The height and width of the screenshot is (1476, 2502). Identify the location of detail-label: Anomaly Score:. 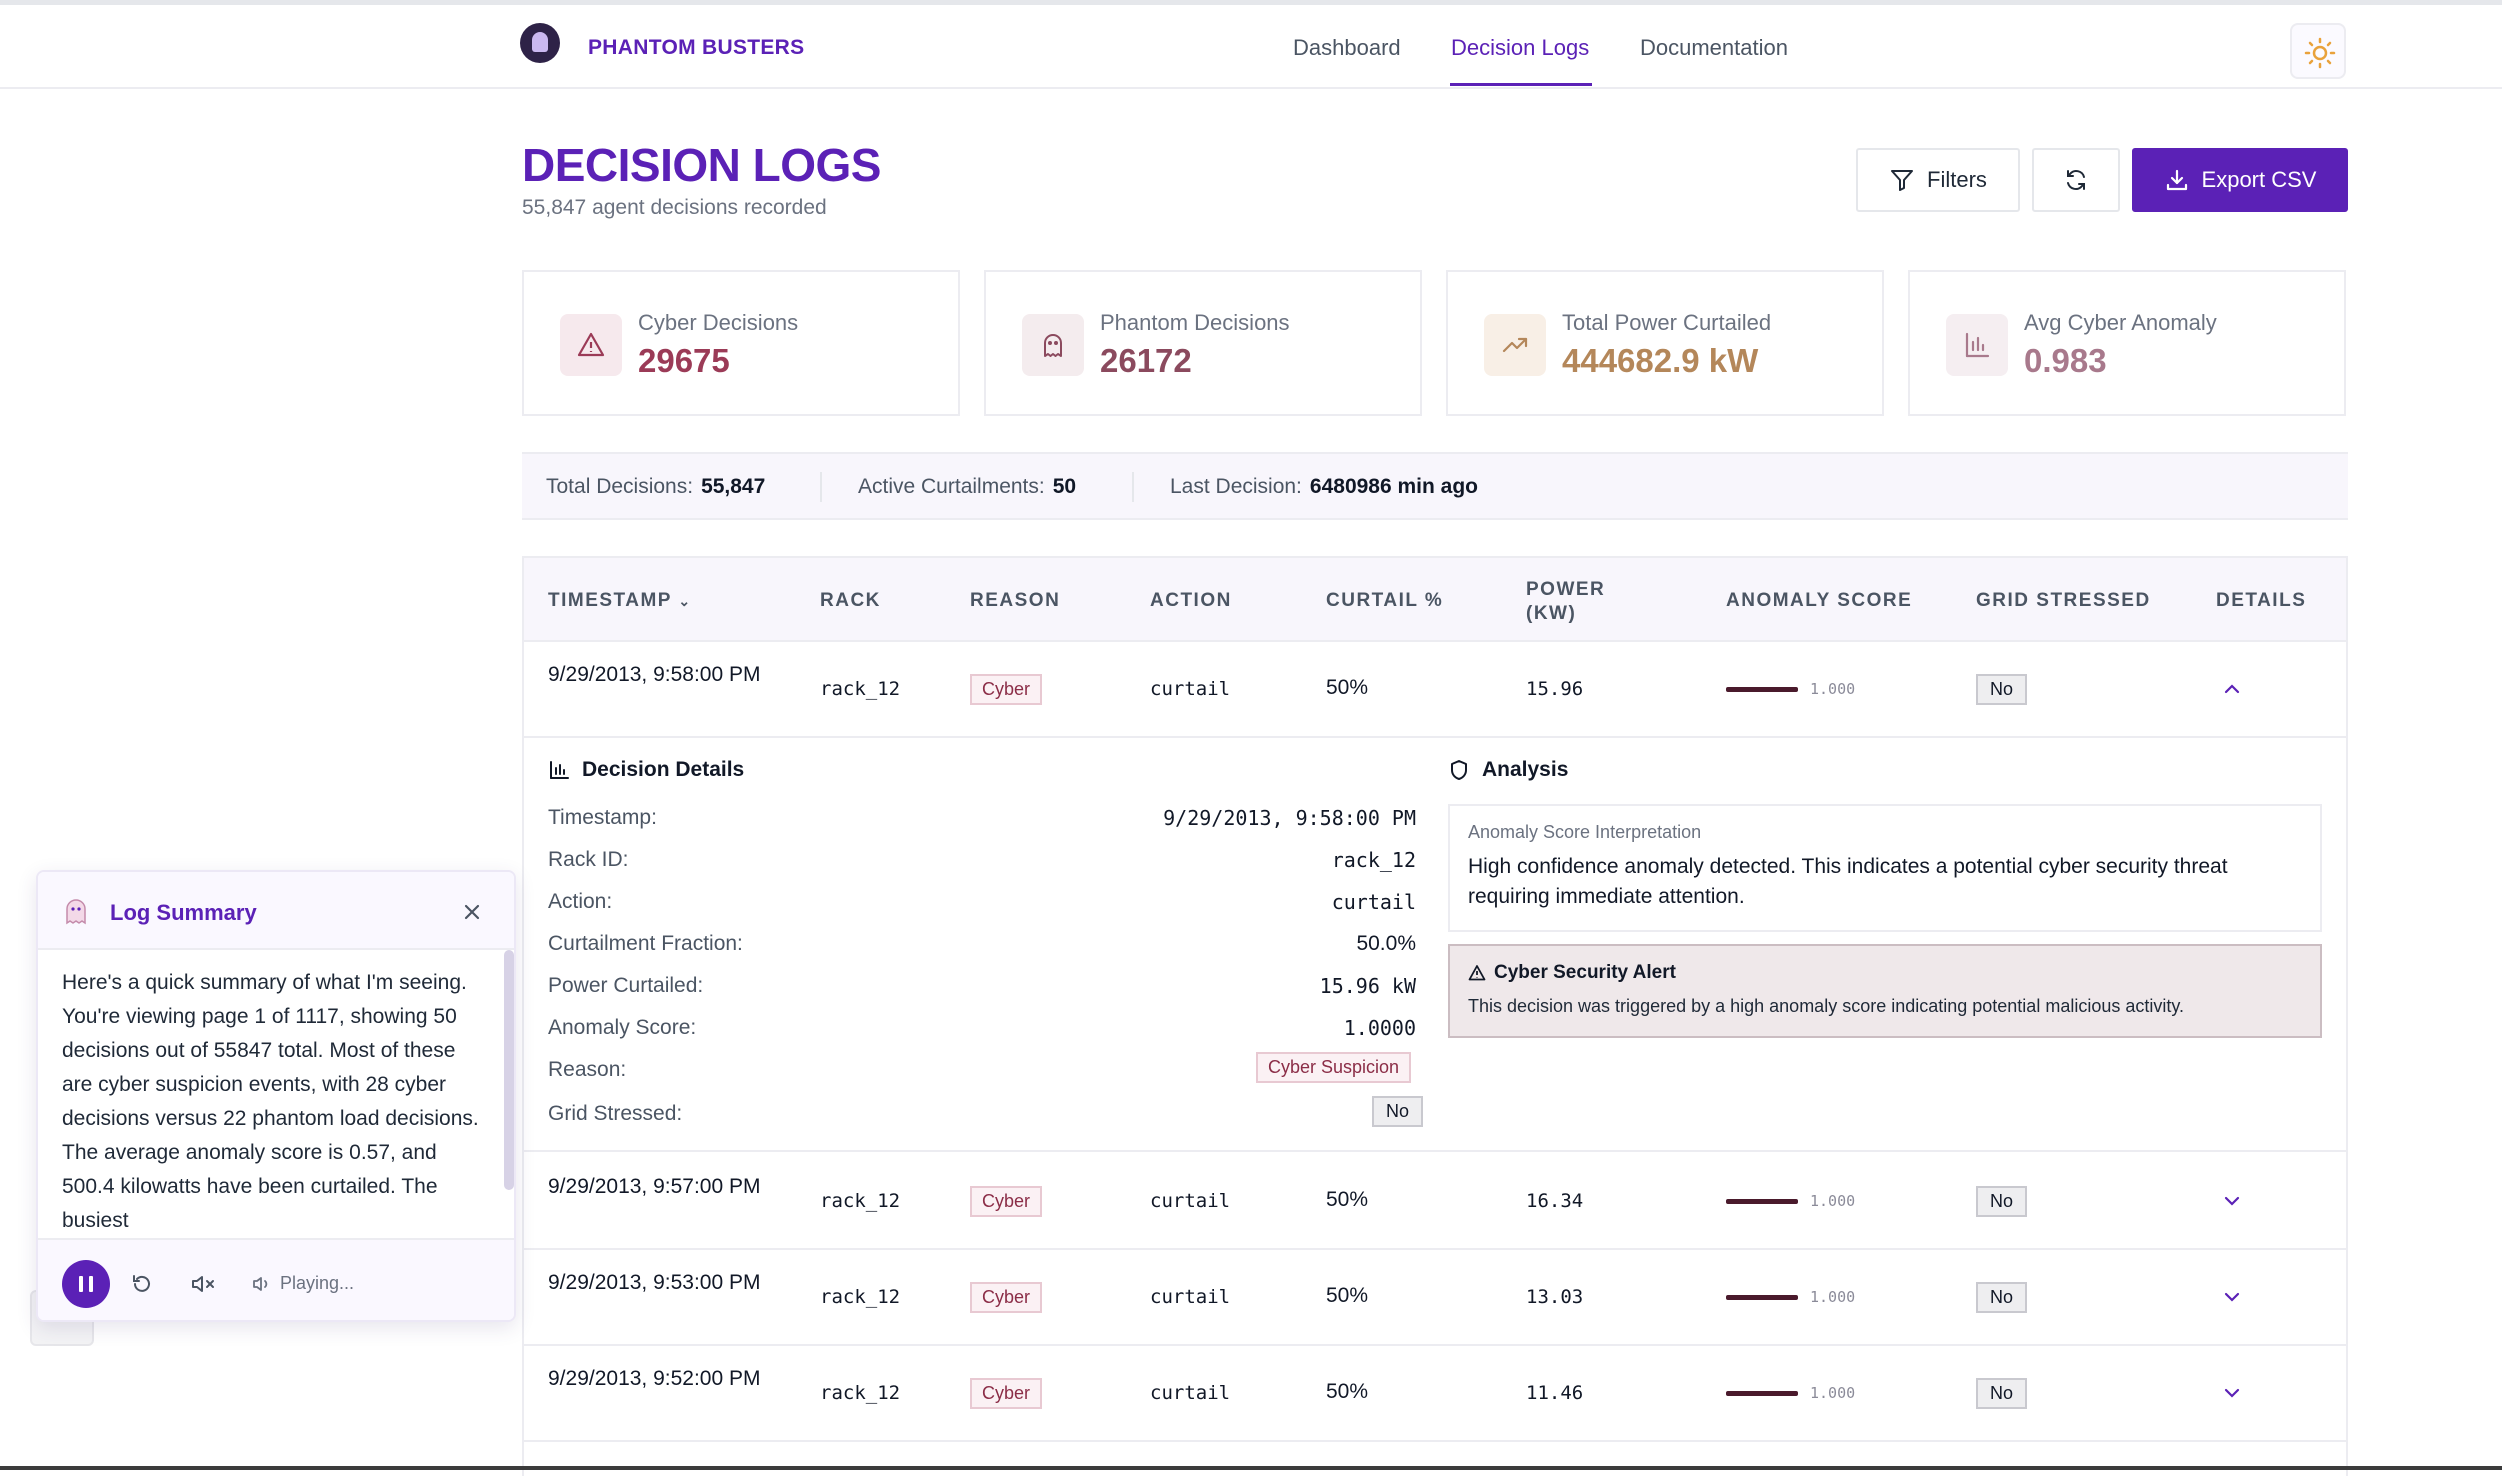
(622, 1027).